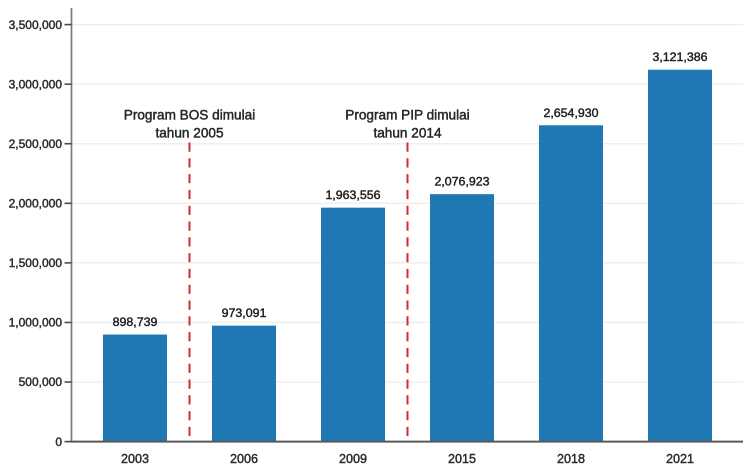  What do you see at coordinates (36, 204) in the screenshot?
I see `y-tick-label: 2,000,000` at bounding box center [36, 204].